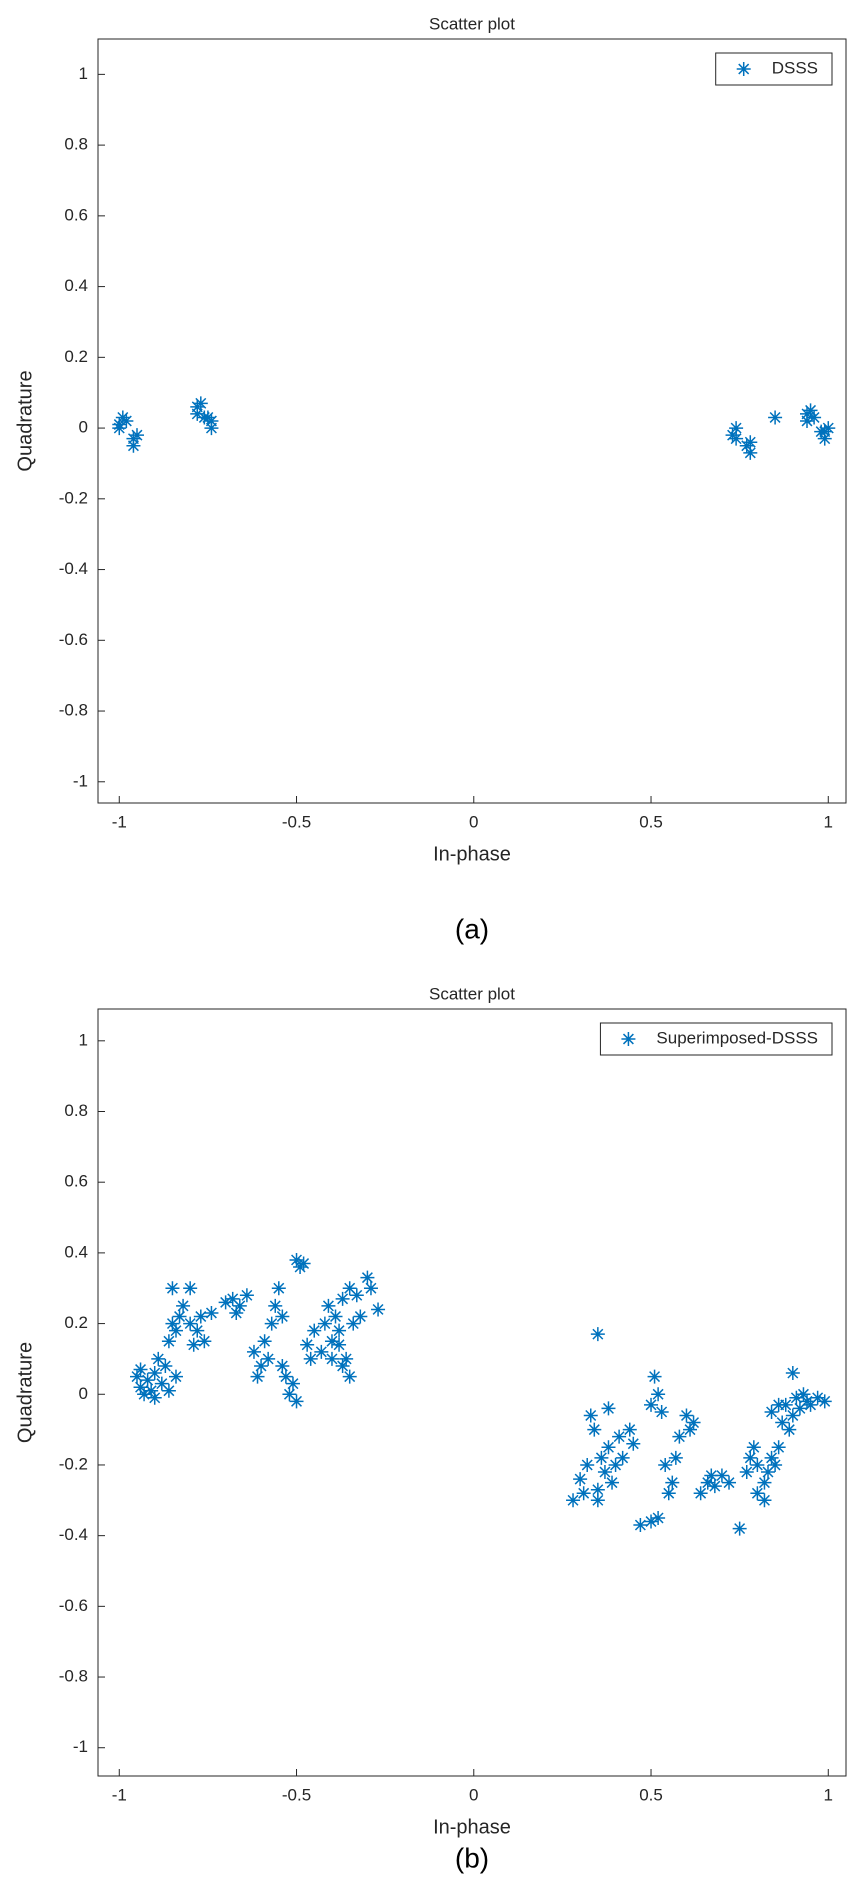  Describe the element at coordinates (76, 1322) in the screenshot. I see `y-tick-label: 0.2` at that location.